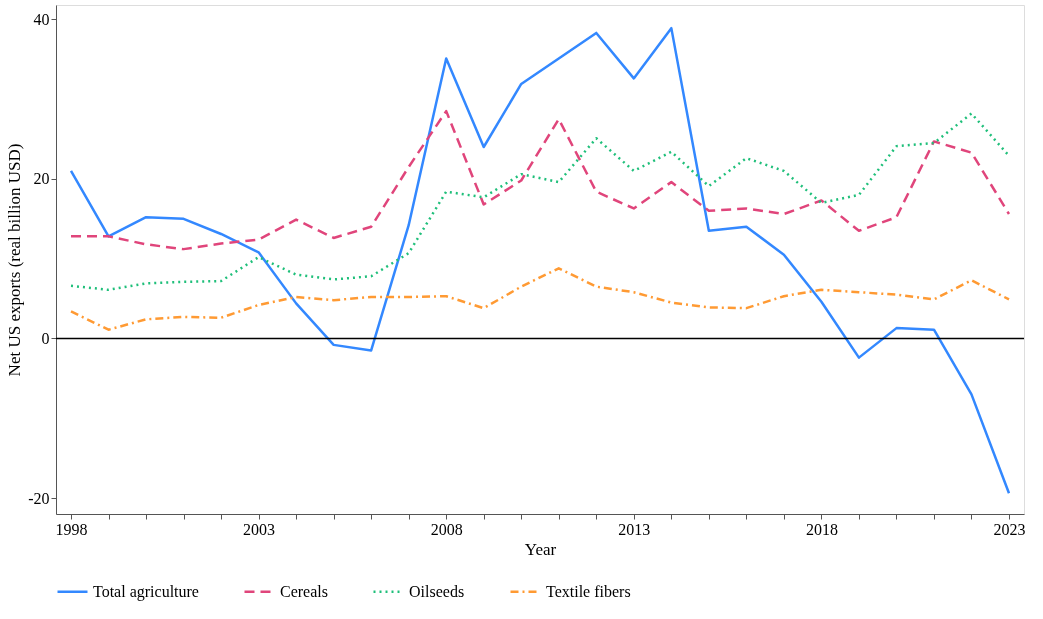  Describe the element at coordinates (41, 179) in the screenshot. I see `y-tick-label: 20` at that location.